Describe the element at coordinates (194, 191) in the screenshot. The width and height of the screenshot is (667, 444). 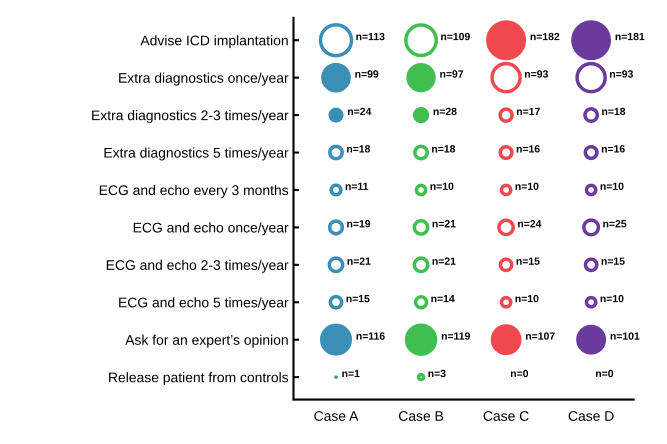
I see `y-tick-label: ECG and echo every 3 months` at that location.